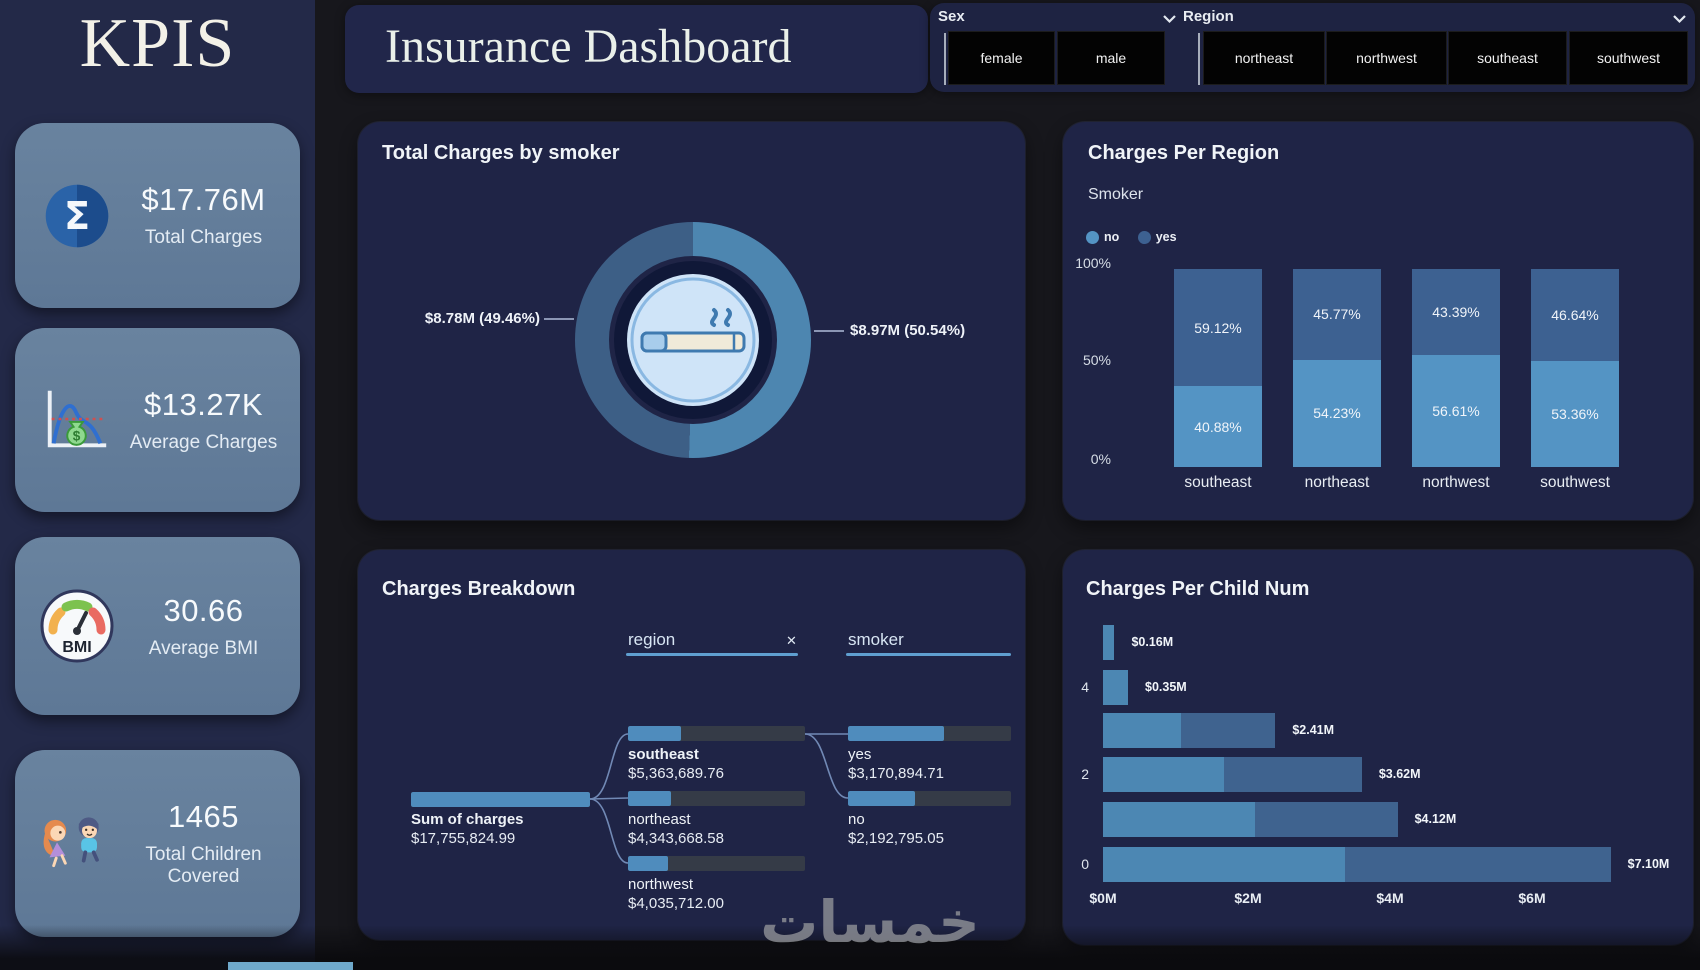 The image size is (1700, 970). I want to click on bar-row-children-1: $4.12M, so click(1391, 819).